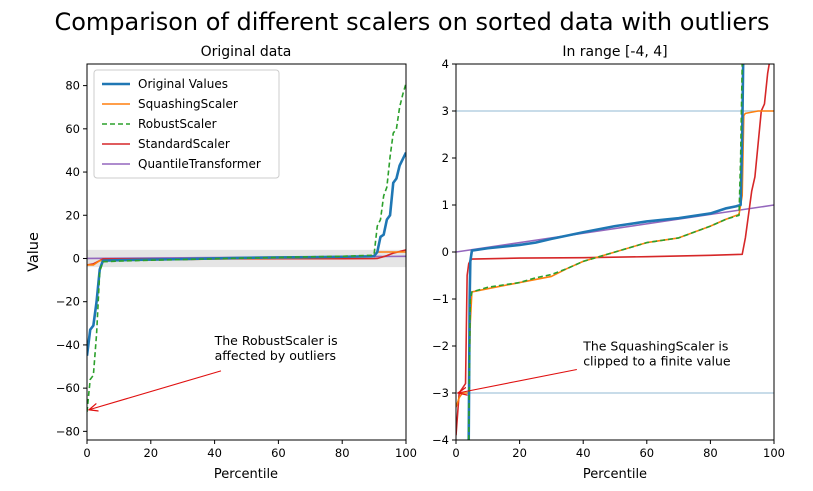  What do you see at coordinates (657, 361) in the screenshot?
I see `annotation-text: clipped to a finite value` at bounding box center [657, 361].